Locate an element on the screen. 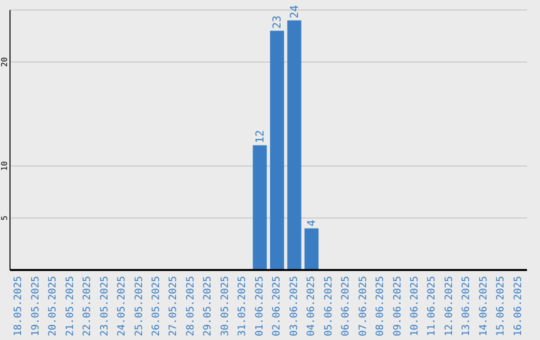  x-tick-label: 23.05.2025 is located at coordinates (104, 306).